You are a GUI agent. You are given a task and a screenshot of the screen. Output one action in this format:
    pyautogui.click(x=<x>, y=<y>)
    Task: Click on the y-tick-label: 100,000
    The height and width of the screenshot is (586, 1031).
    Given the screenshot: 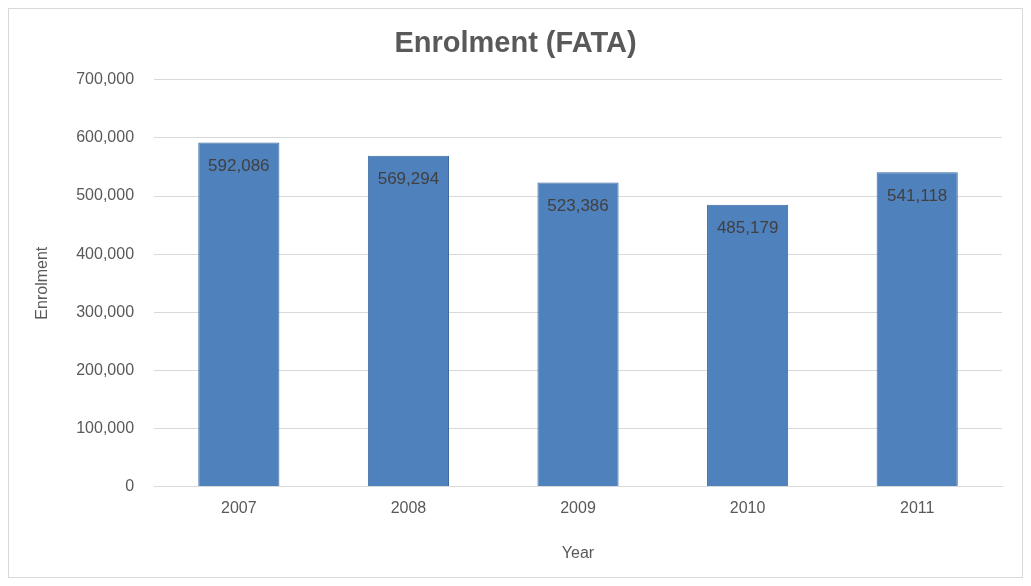 What is the action you would take?
    pyautogui.click(x=105, y=427)
    